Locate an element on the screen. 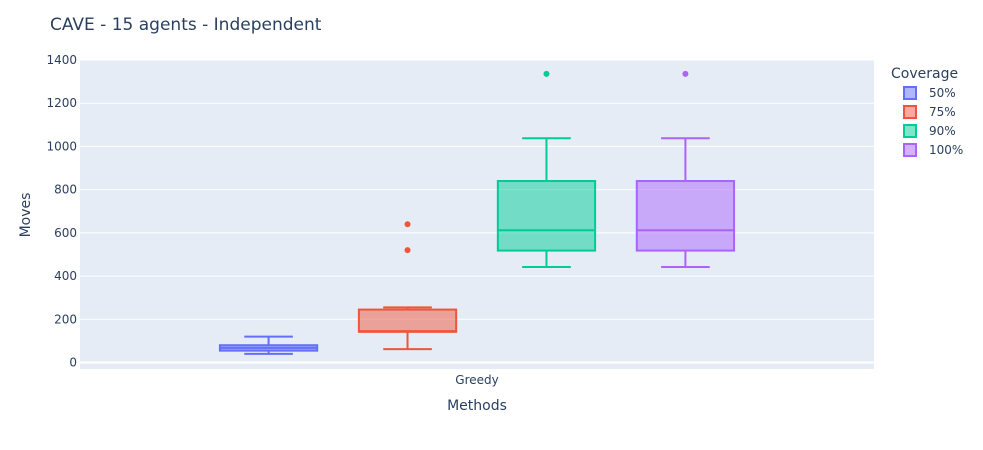  y-tick-label: 0 is located at coordinates (73, 363).